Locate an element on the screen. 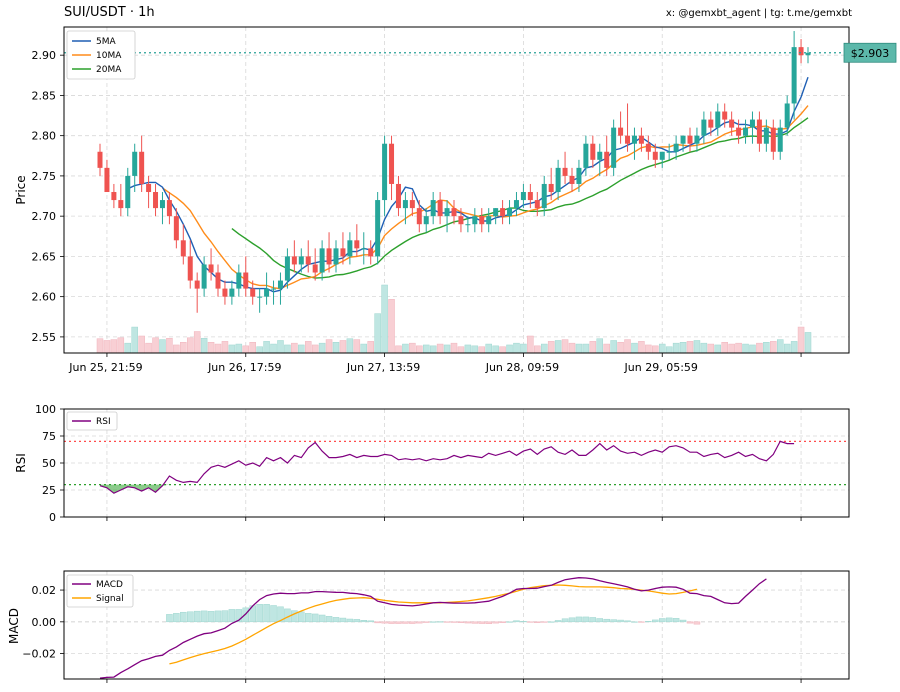  price-ytick-label: 2.65 is located at coordinates (44, 256).